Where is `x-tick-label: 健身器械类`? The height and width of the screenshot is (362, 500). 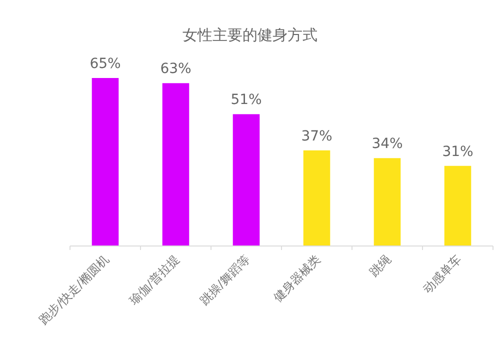
x-tick-label: 健身器械类 is located at coordinates (296, 278).